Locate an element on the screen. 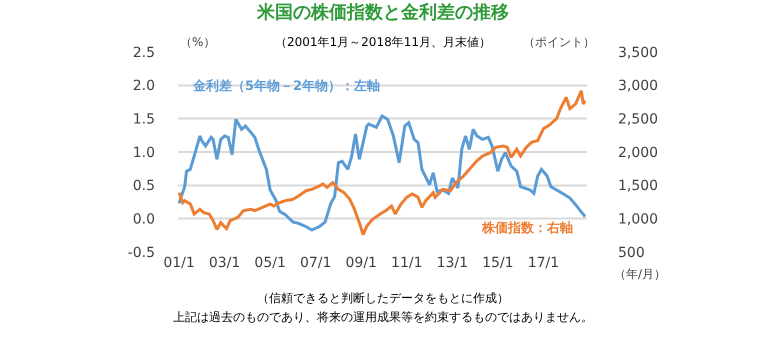 This screenshot has width=780, height=339. series-label: 金利差（5年物－2年物）：左軸 is located at coordinates (286, 86).